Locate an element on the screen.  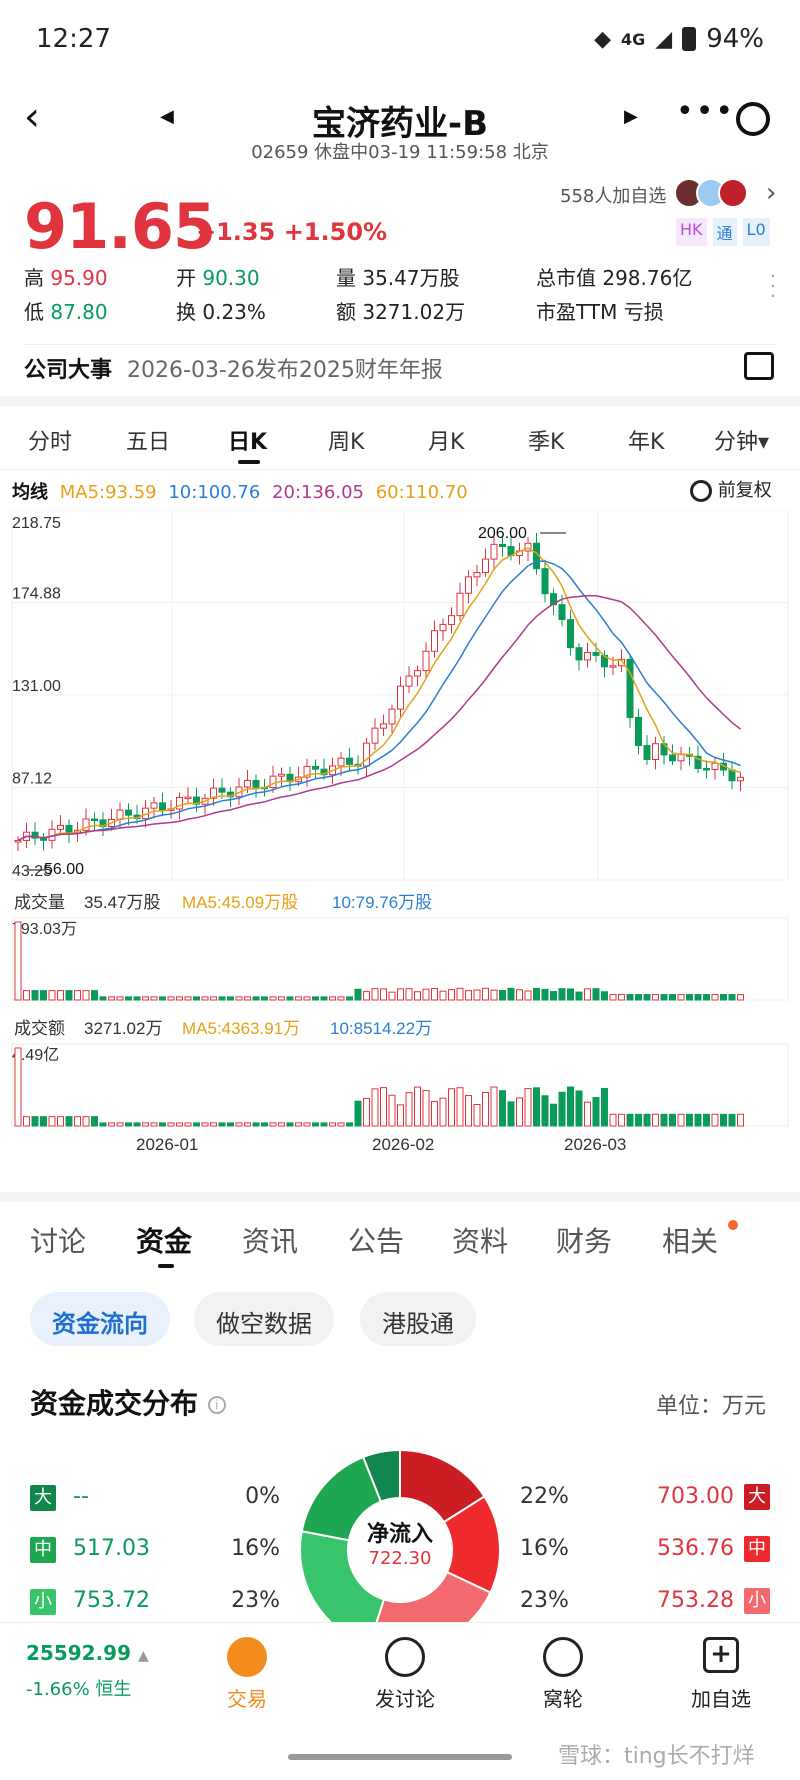
tab-weekly-k: 周K is located at coordinates (346, 442).